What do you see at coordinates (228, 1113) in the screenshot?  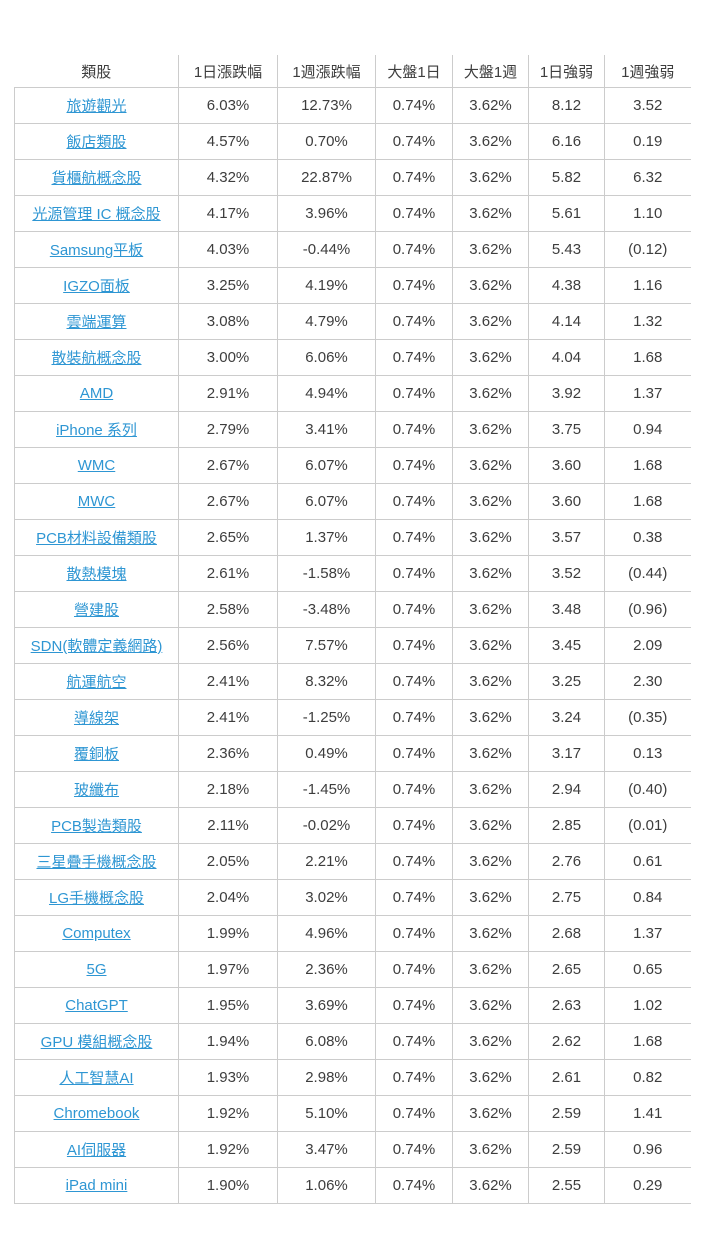 I see `cell-day_change: 1.92%` at bounding box center [228, 1113].